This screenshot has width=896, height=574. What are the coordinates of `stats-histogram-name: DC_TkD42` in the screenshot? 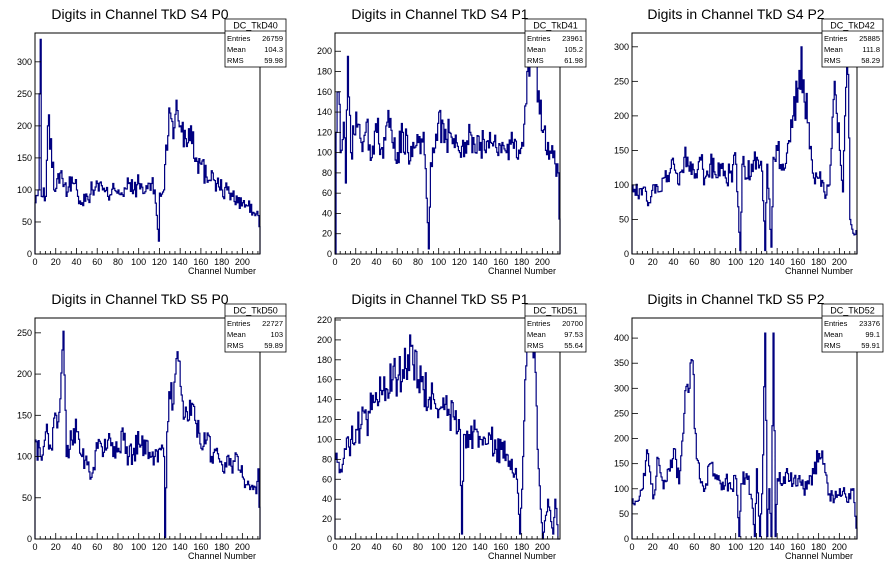 It's located at (852, 26).